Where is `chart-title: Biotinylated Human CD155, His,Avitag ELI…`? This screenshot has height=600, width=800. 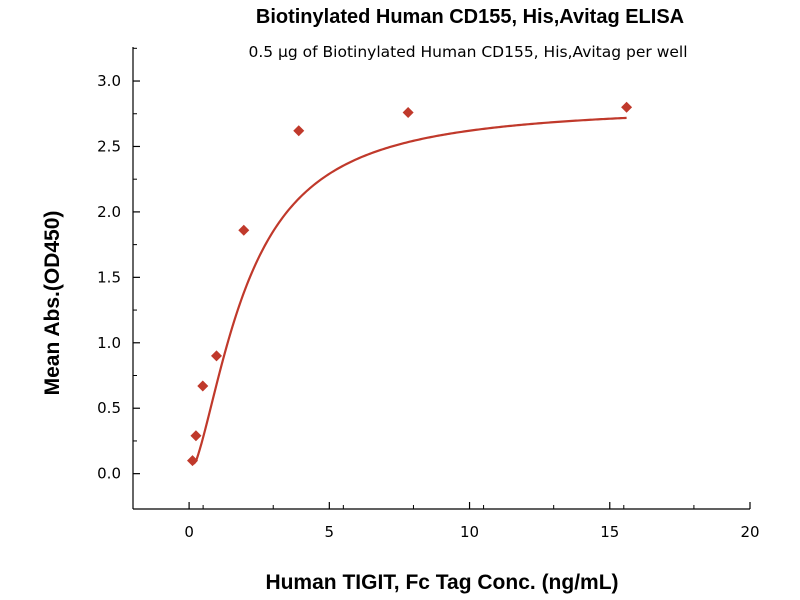 chart-title: Biotinylated Human CD155, His,Avitag ELI… is located at coordinates (470, 17).